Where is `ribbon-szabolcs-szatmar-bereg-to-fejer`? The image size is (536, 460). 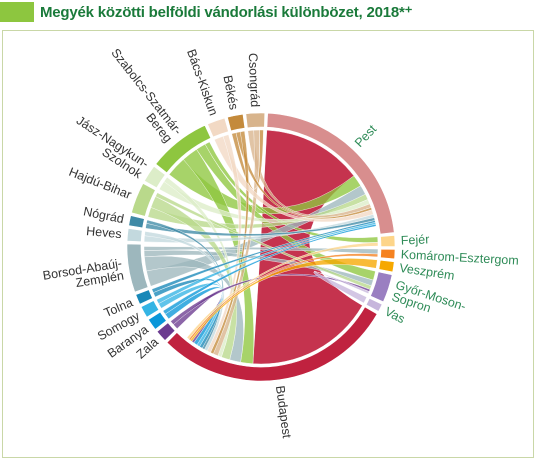
ribbon-szabolcs-szatmar-bereg-to-fejer is located at coordinates (291, 192).